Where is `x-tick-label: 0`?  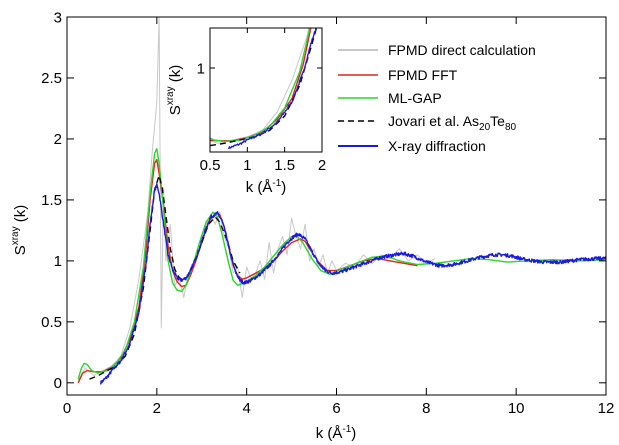 x-tick-label: 0 is located at coordinates (67, 408).